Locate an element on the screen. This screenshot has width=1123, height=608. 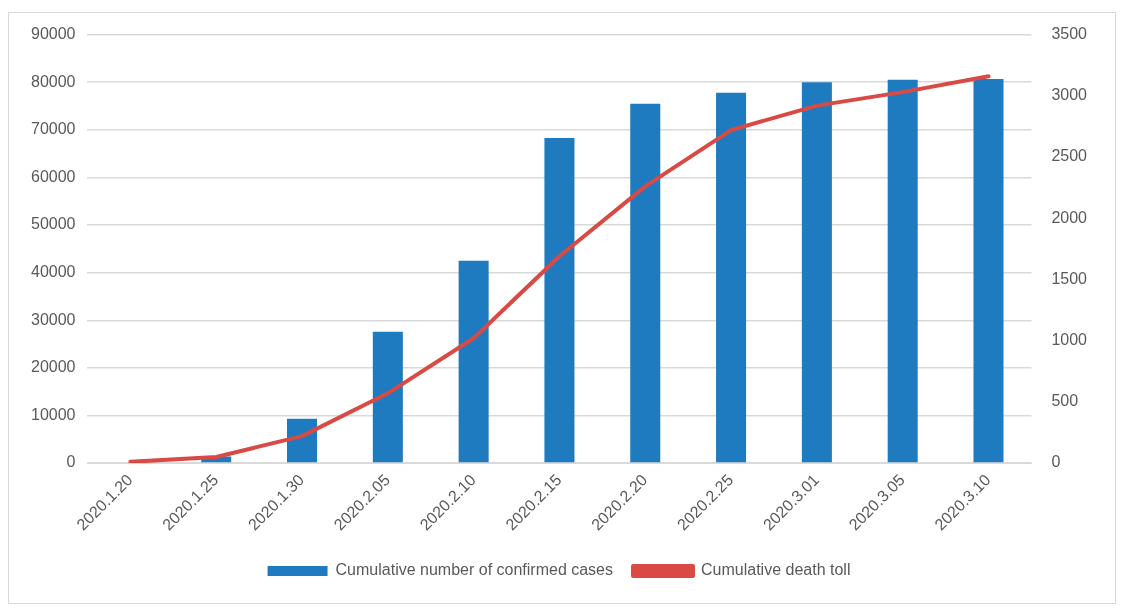
y-tick-label: 20000 is located at coordinates (53, 367).